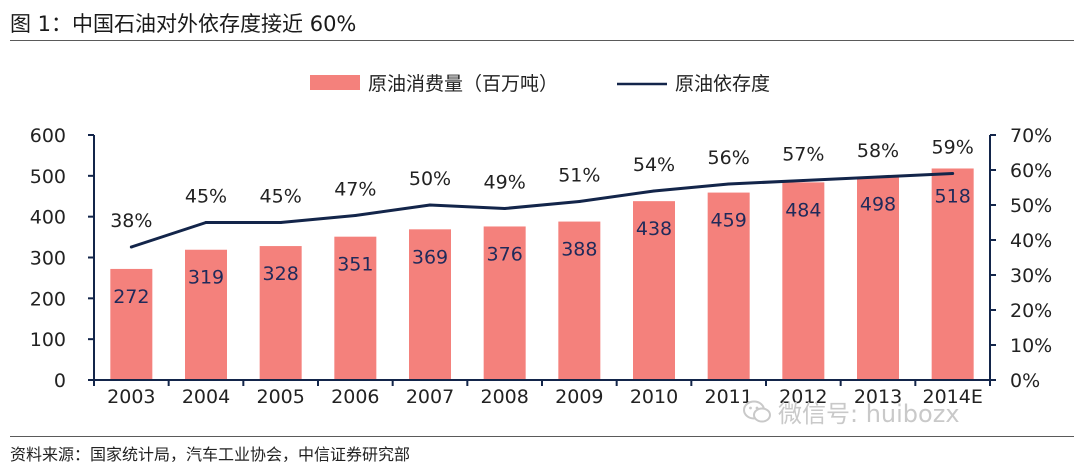 The width and height of the screenshot is (1082, 469). Describe the element at coordinates (1031, 241) in the screenshot. I see `right-axis-tick-label: 40%` at that location.